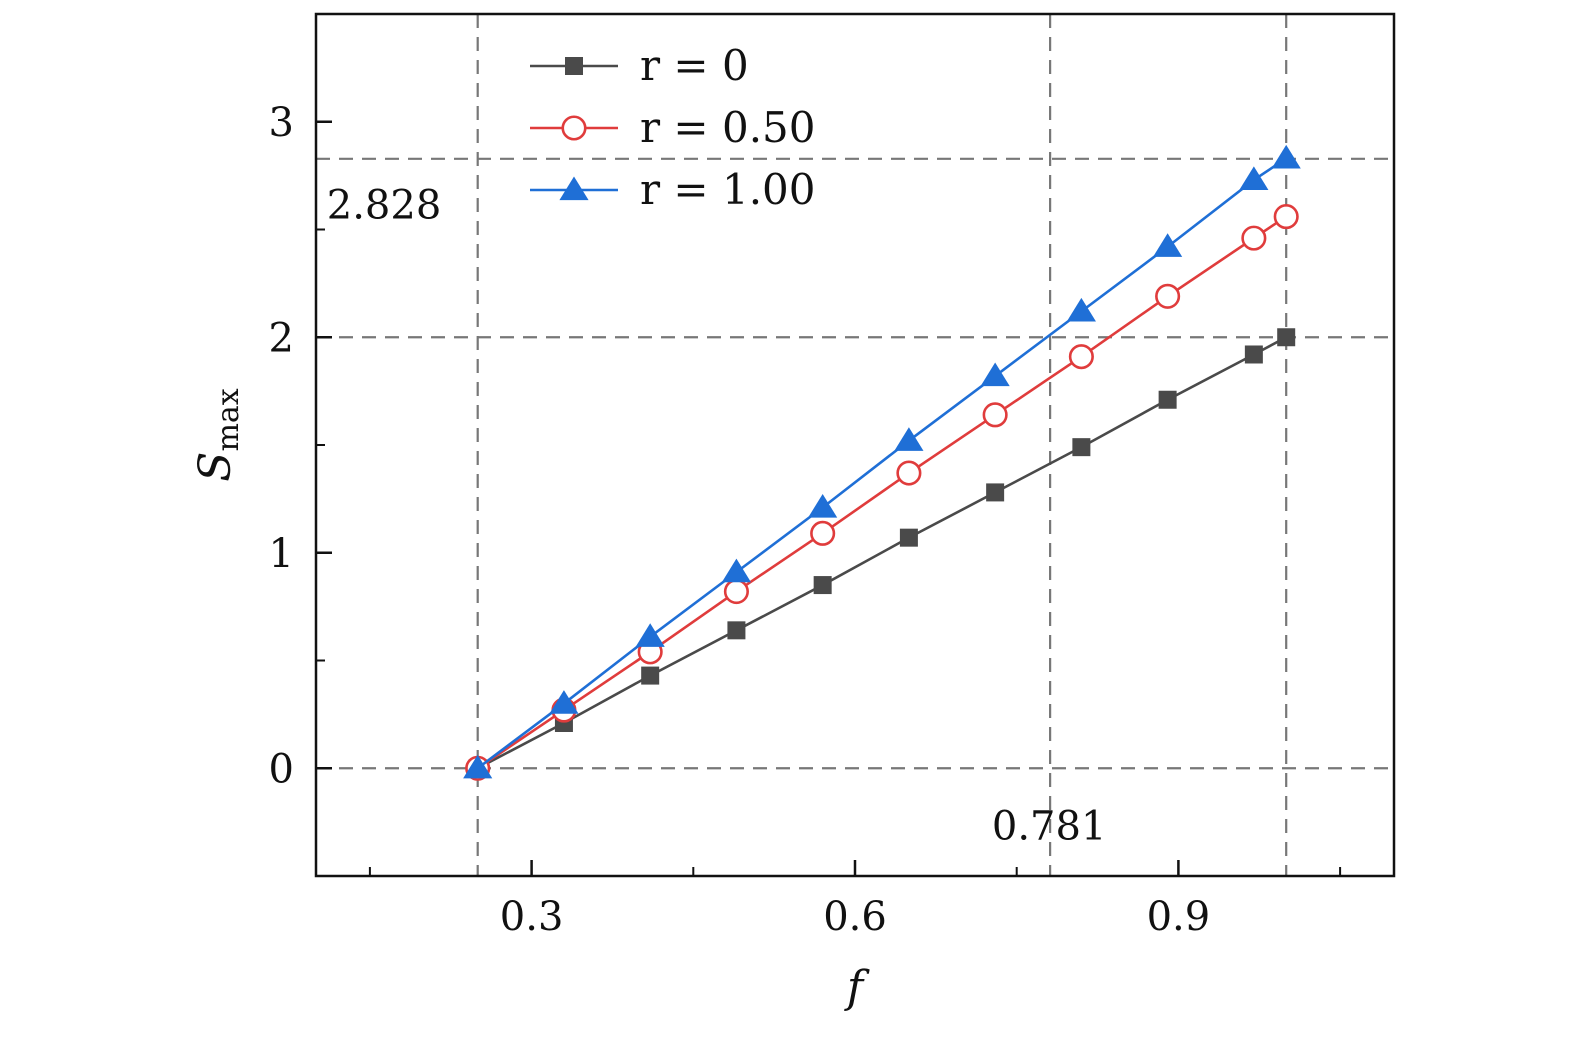  Describe the element at coordinates (384, 206) in the screenshot. I see `annotation-label-0: 2.828` at that location.